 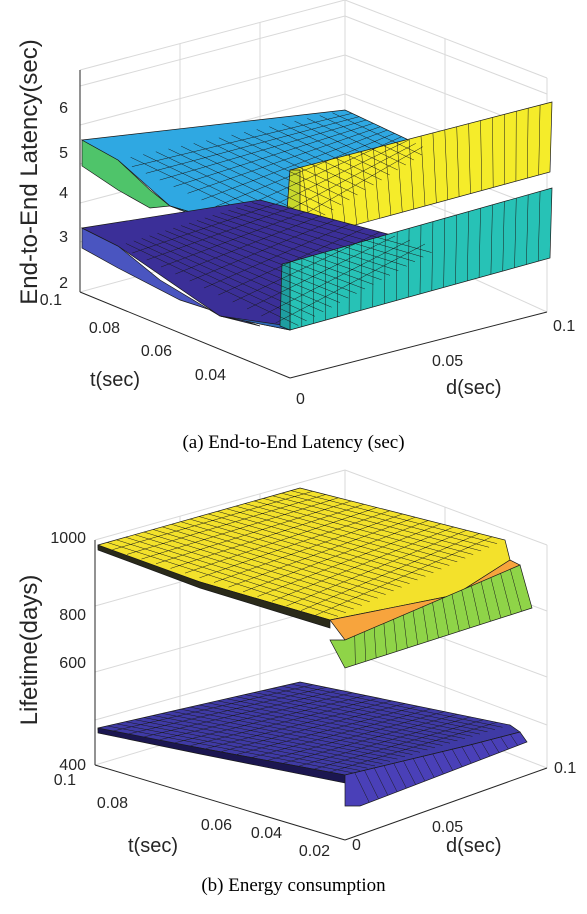 What do you see at coordinates (266, 833) in the screenshot?
I see `t-tick-label: 0.04` at bounding box center [266, 833].